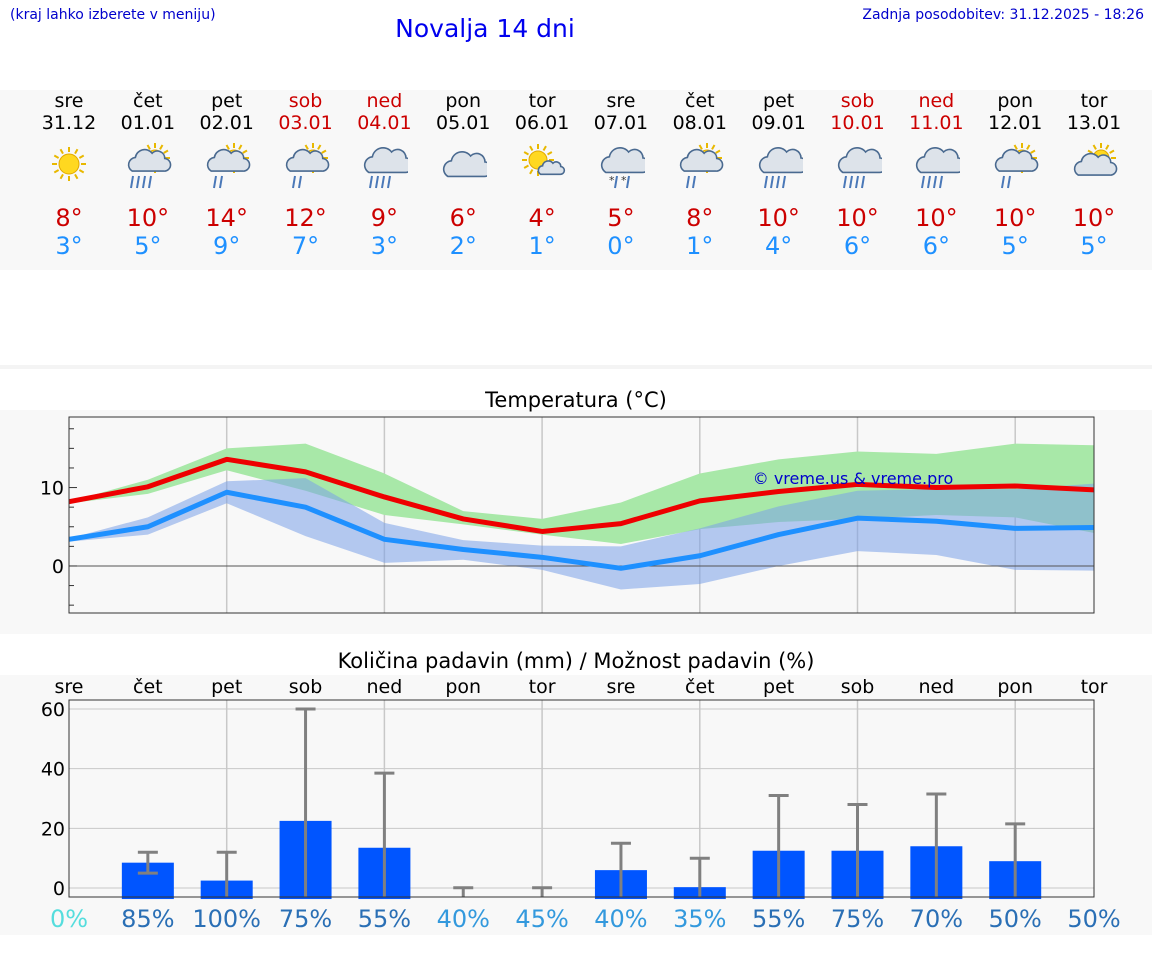 The width and height of the screenshot is (1152, 975). What do you see at coordinates (227, 246) in the screenshot?
I see `temp-min: 9°` at bounding box center [227, 246].